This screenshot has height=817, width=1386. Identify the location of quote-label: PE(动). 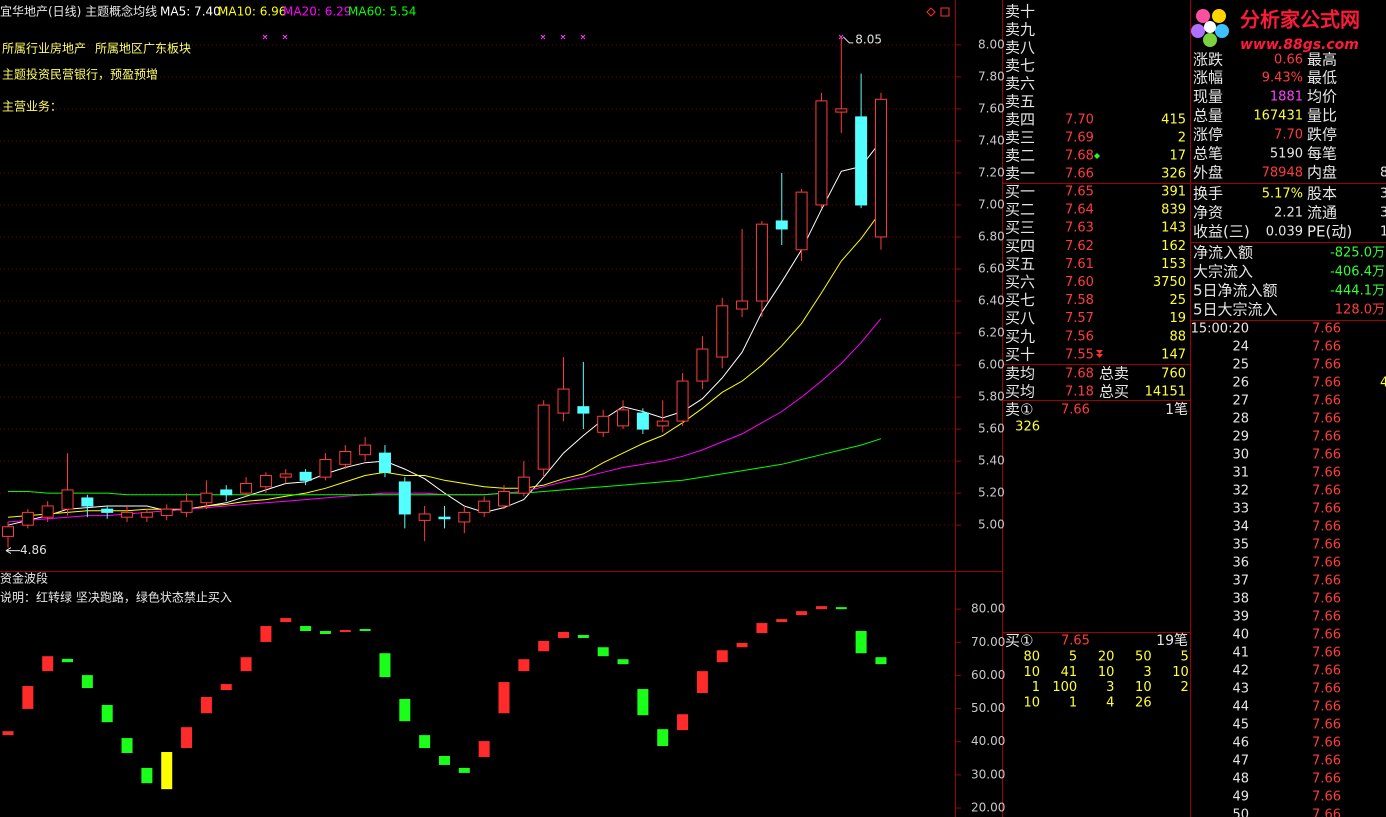
(1329, 232).